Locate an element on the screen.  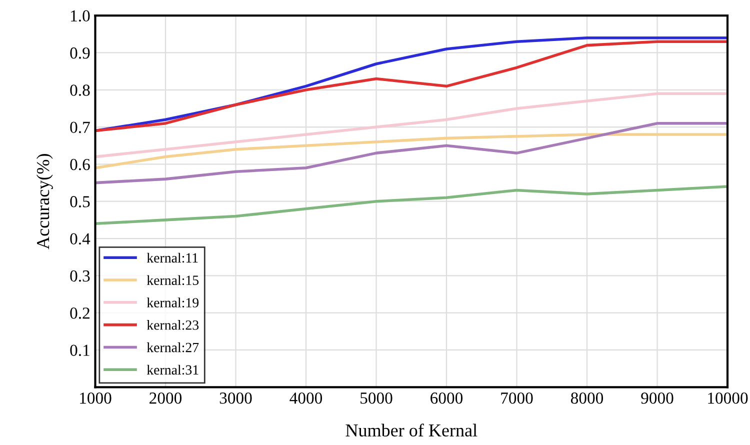
y-tick-label: 1.0 is located at coordinates (80, 16).